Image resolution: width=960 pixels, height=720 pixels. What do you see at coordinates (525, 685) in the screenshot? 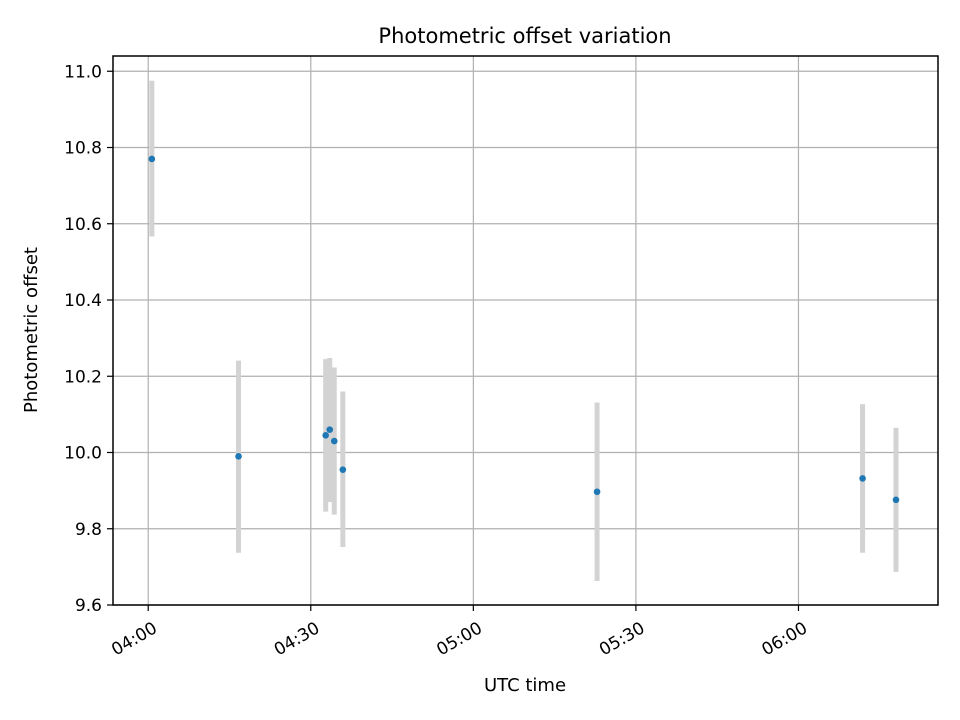
I see `x-axis-label: UTC time` at bounding box center [525, 685].